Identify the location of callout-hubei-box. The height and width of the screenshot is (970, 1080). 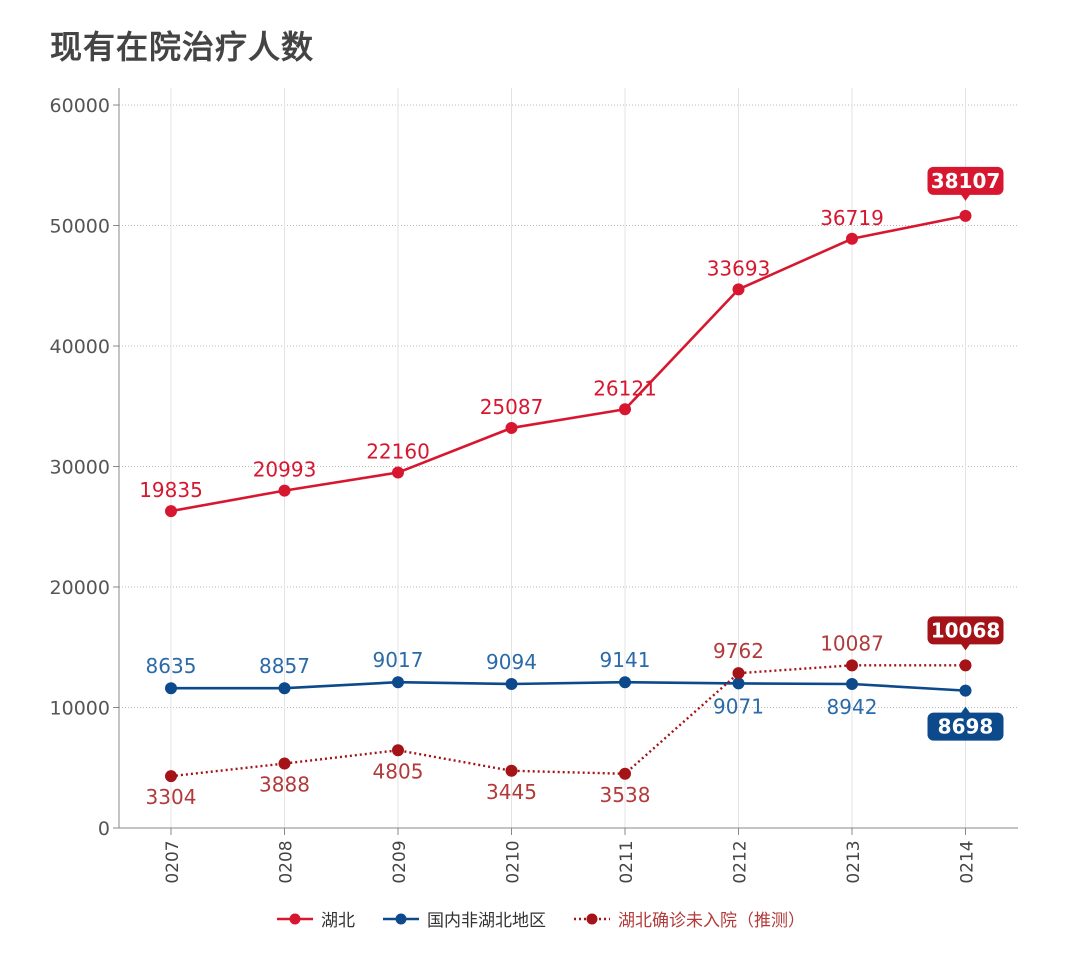
(965, 180).